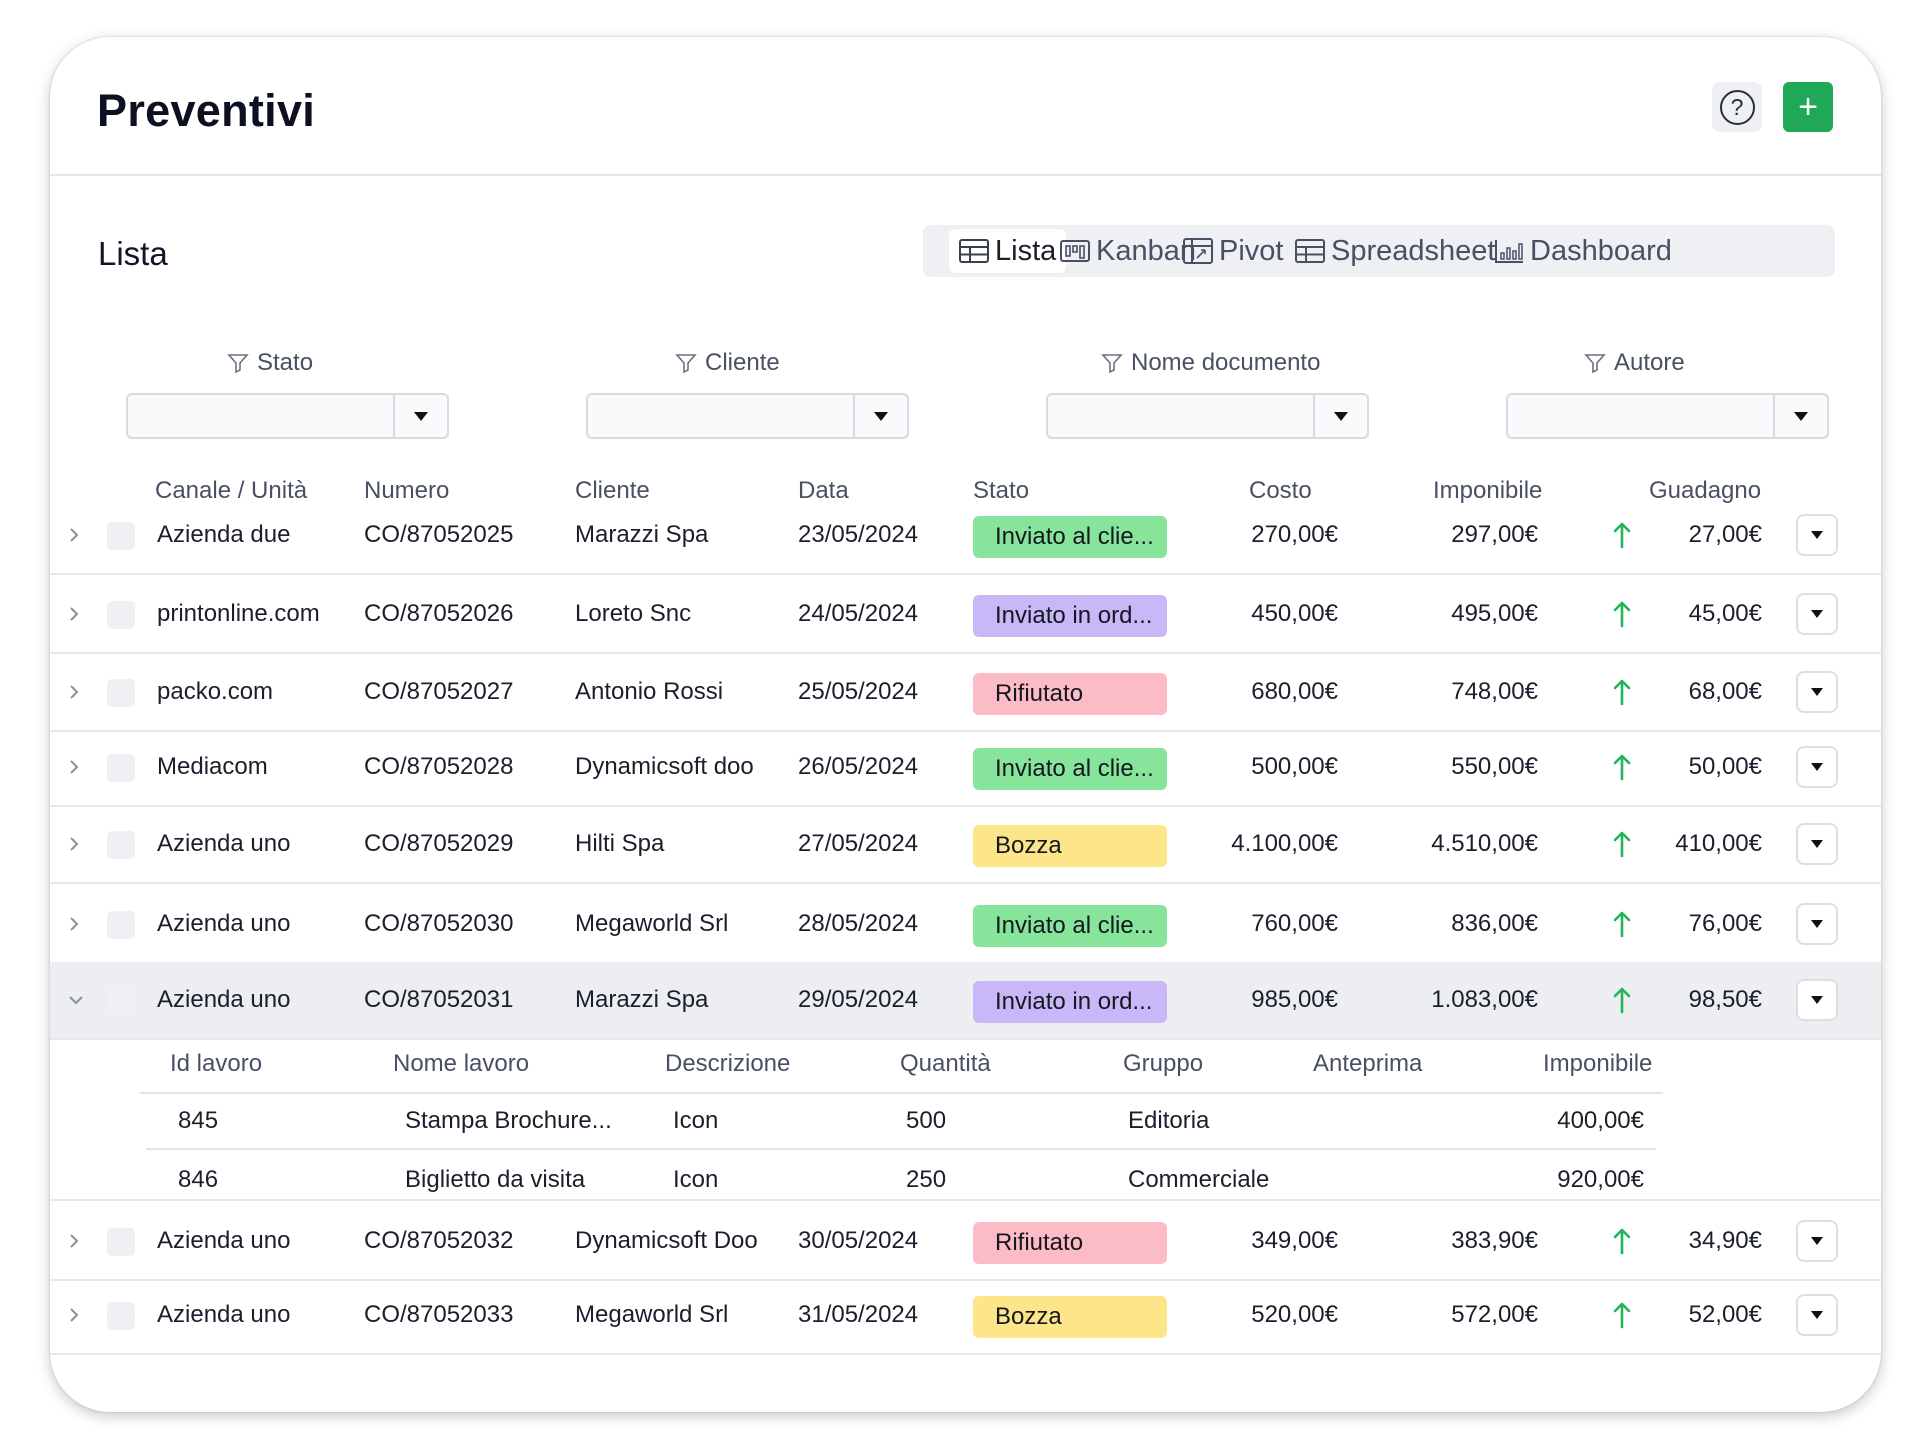 This screenshot has width=1920, height=1440. What do you see at coordinates (1600, 1179) in the screenshot?
I see `detail-imponibile: 920,00€` at bounding box center [1600, 1179].